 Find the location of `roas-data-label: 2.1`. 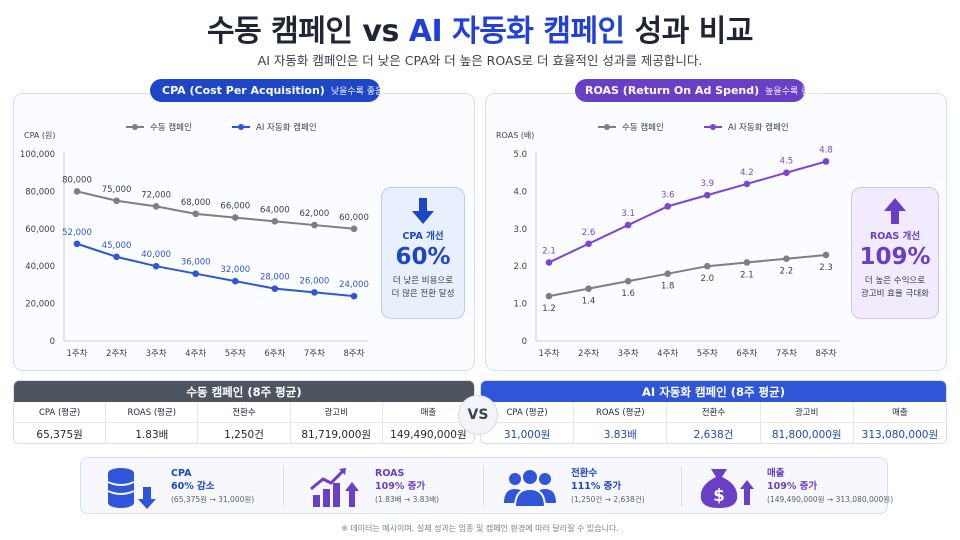

roas-data-label: 2.1 is located at coordinates (549, 251).